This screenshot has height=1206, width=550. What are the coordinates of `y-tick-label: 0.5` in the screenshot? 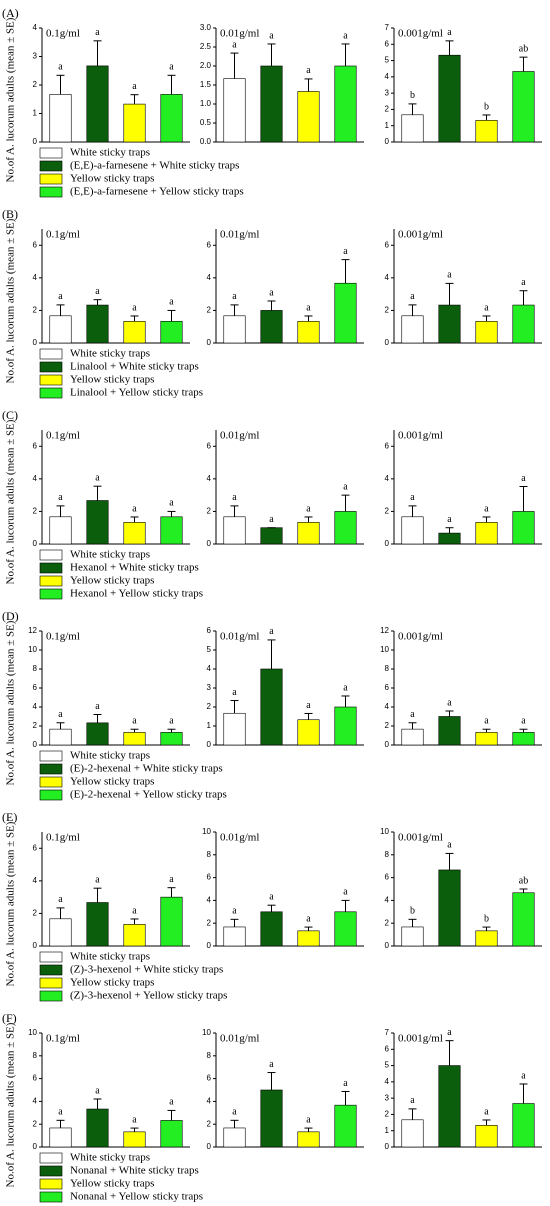 It's located at (206, 122).